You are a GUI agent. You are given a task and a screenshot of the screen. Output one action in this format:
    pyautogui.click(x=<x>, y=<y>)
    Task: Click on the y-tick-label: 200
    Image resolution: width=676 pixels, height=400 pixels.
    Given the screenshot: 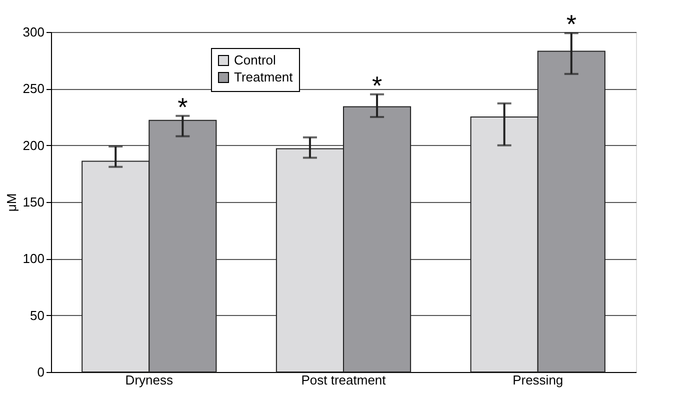 What is the action you would take?
    pyautogui.click(x=33, y=145)
    